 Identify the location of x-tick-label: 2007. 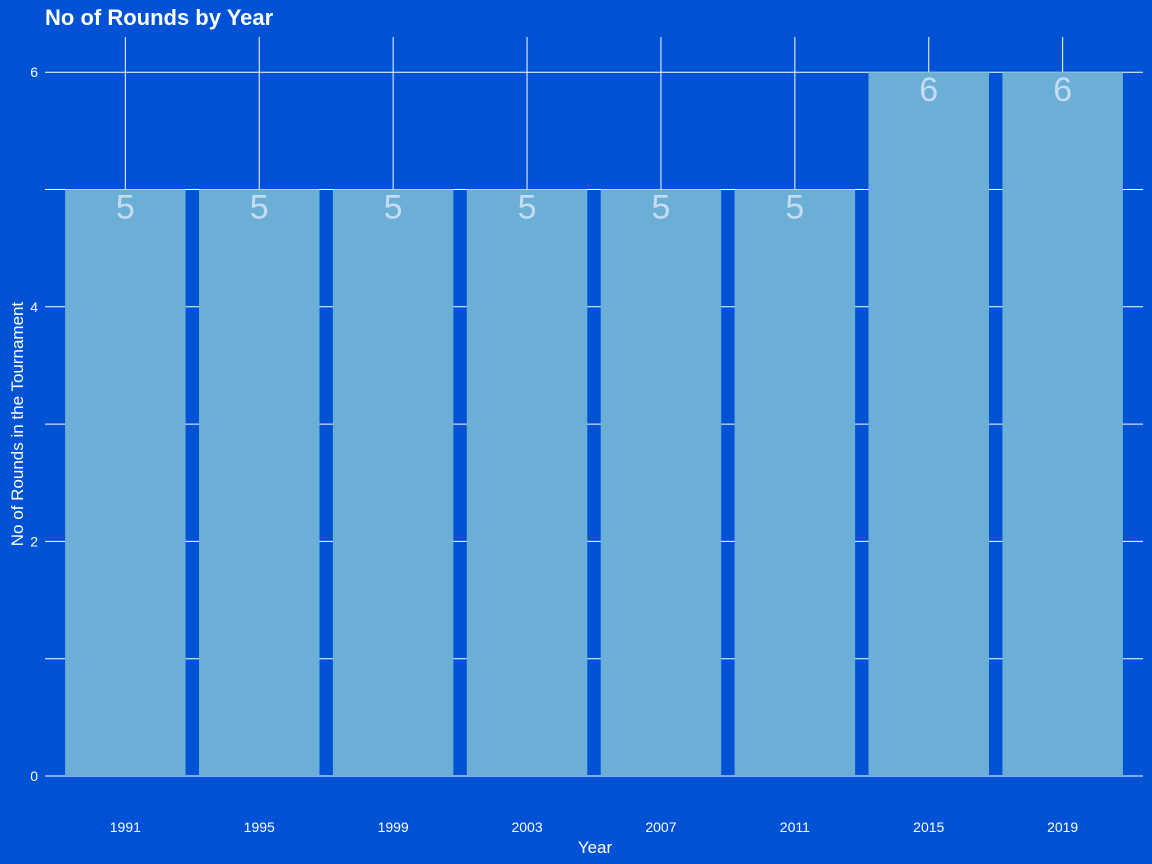
(660, 827).